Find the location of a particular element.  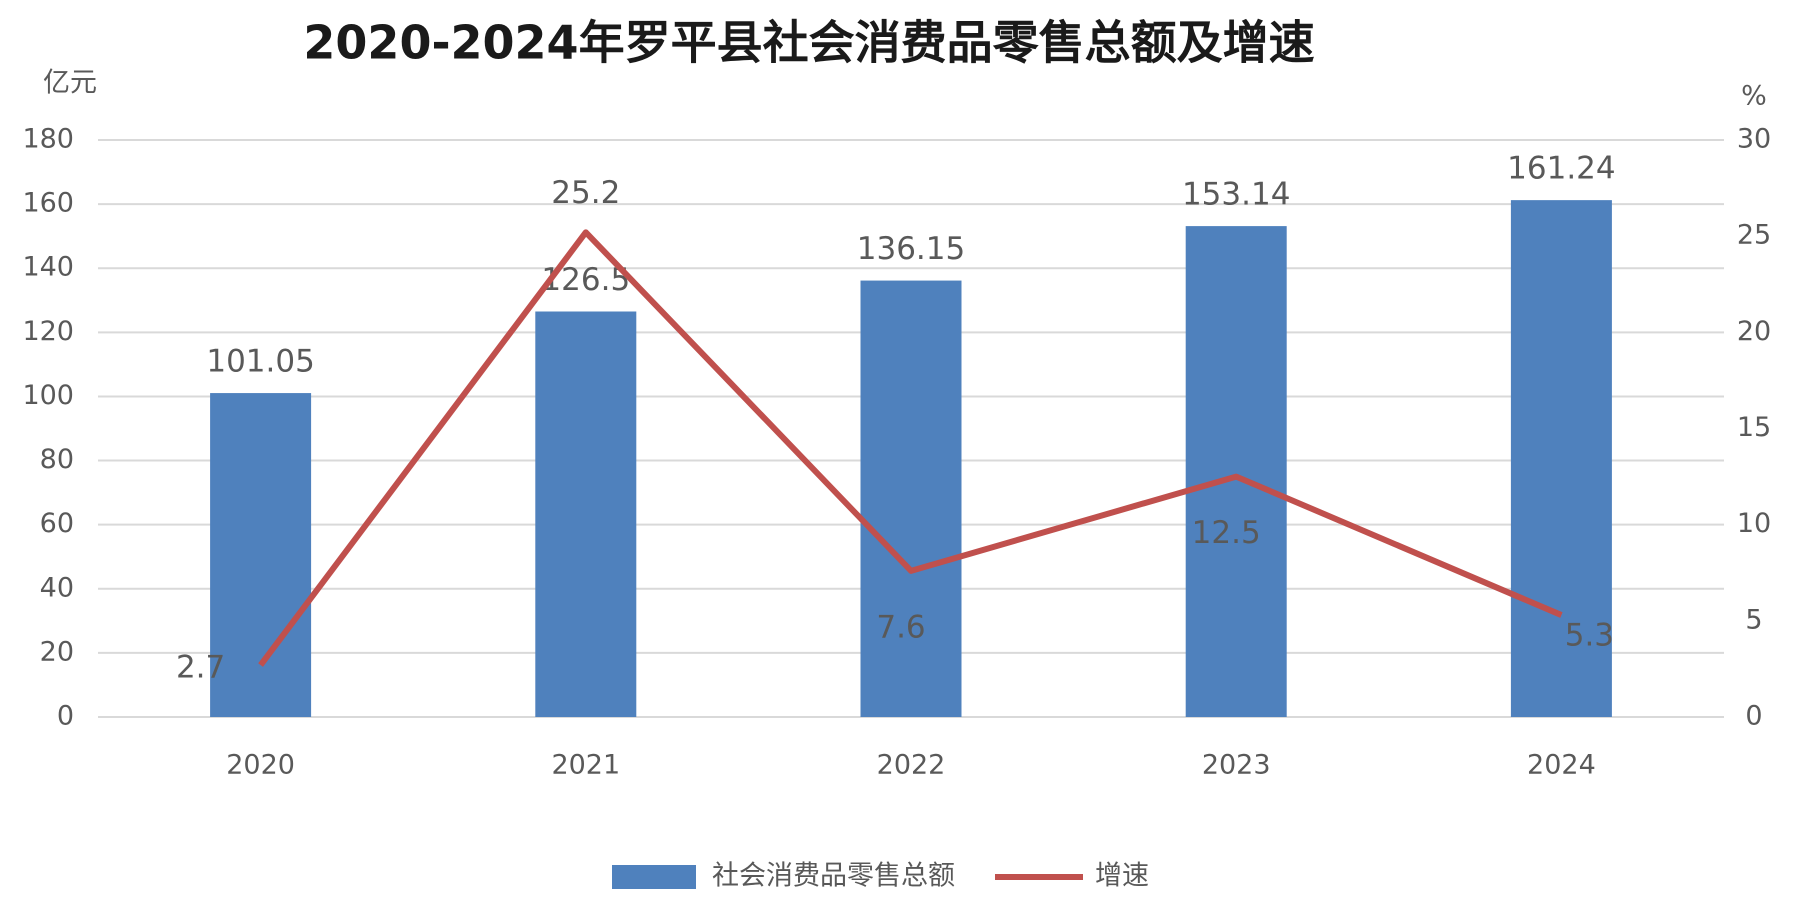

x-tick-label: 2023 is located at coordinates (1236, 765).